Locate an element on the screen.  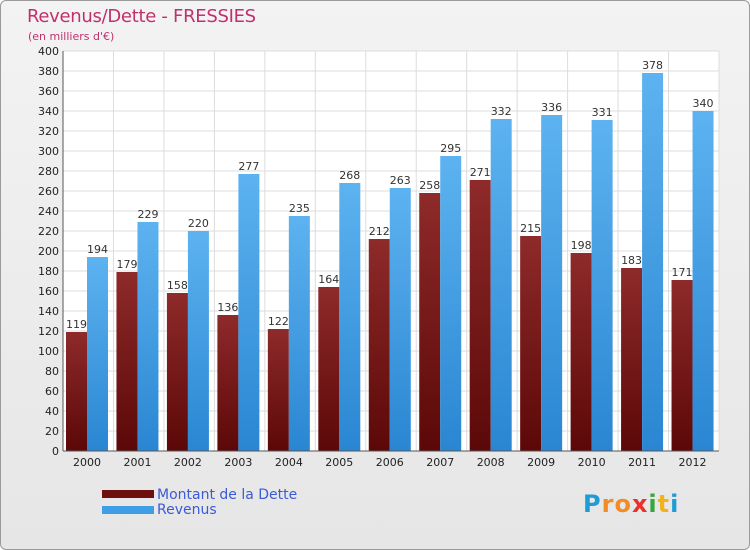
data-label-dette: 212 is located at coordinates (379, 231).